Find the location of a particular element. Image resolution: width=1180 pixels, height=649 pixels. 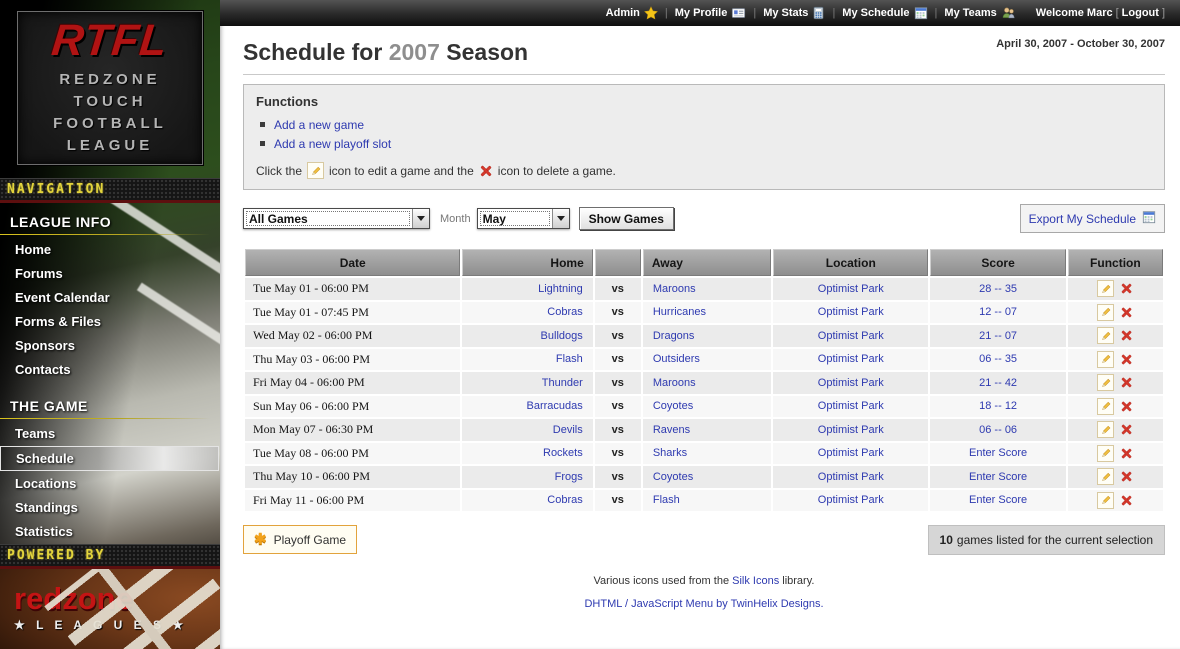

sidebar-item-contacts: Contacts is located at coordinates (43, 369).